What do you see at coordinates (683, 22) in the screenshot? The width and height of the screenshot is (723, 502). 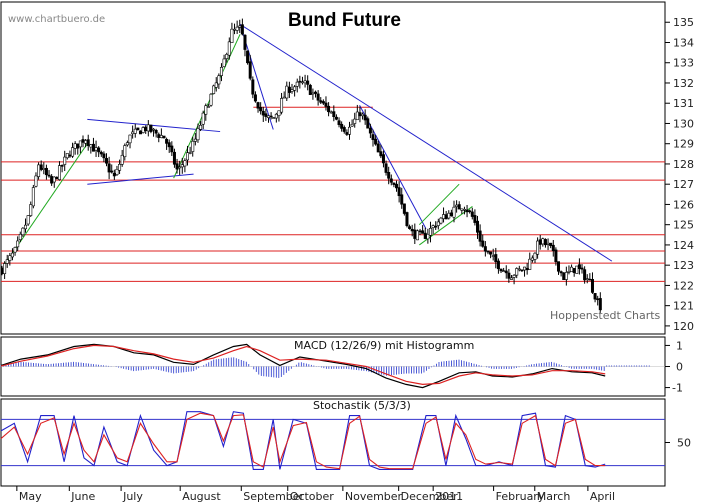 I see `price-tick-label: 135` at bounding box center [683, 22].